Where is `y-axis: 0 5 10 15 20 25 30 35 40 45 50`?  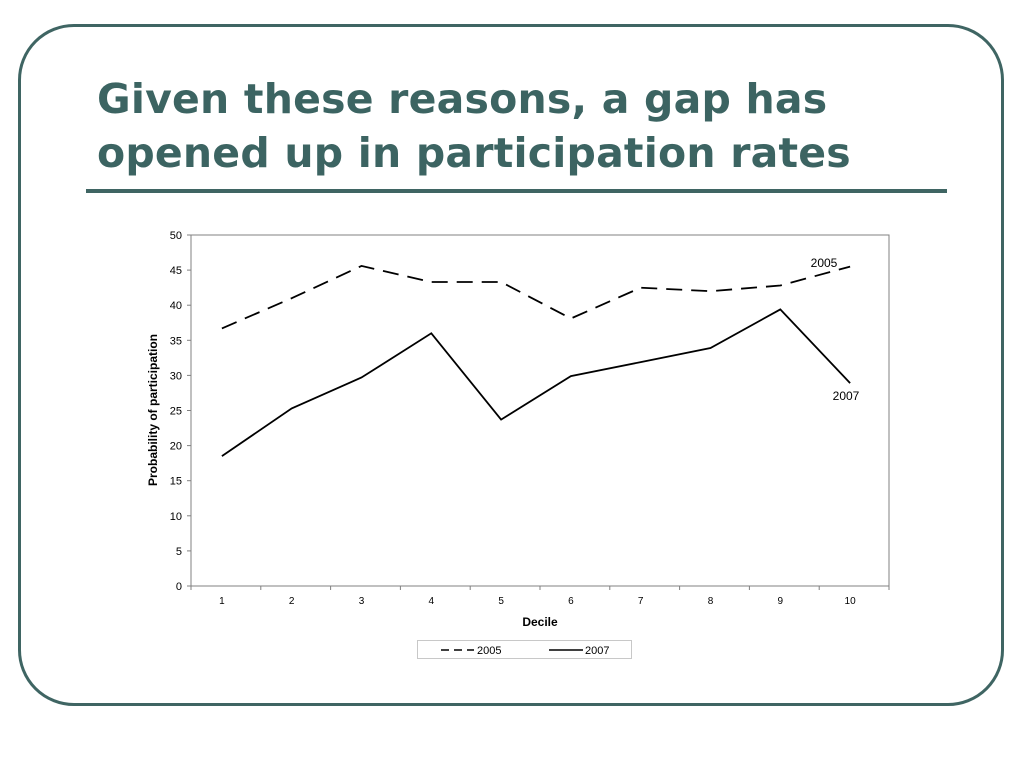 y-axis: 0 5 10 15 20 25 30 35 40 45 50 is located at coordinates (180, 411).